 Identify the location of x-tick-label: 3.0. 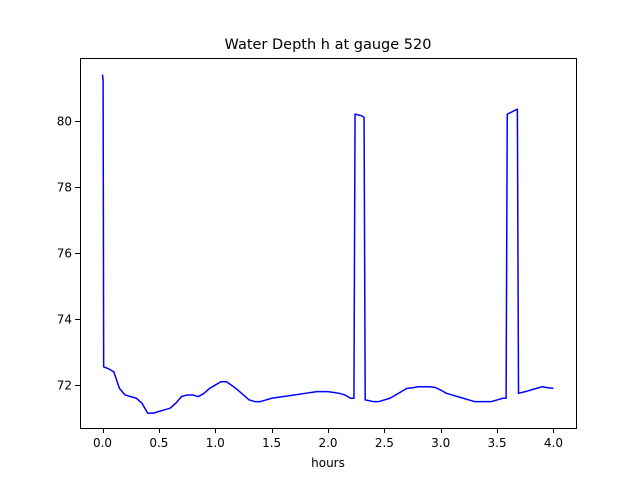
(440, 443).